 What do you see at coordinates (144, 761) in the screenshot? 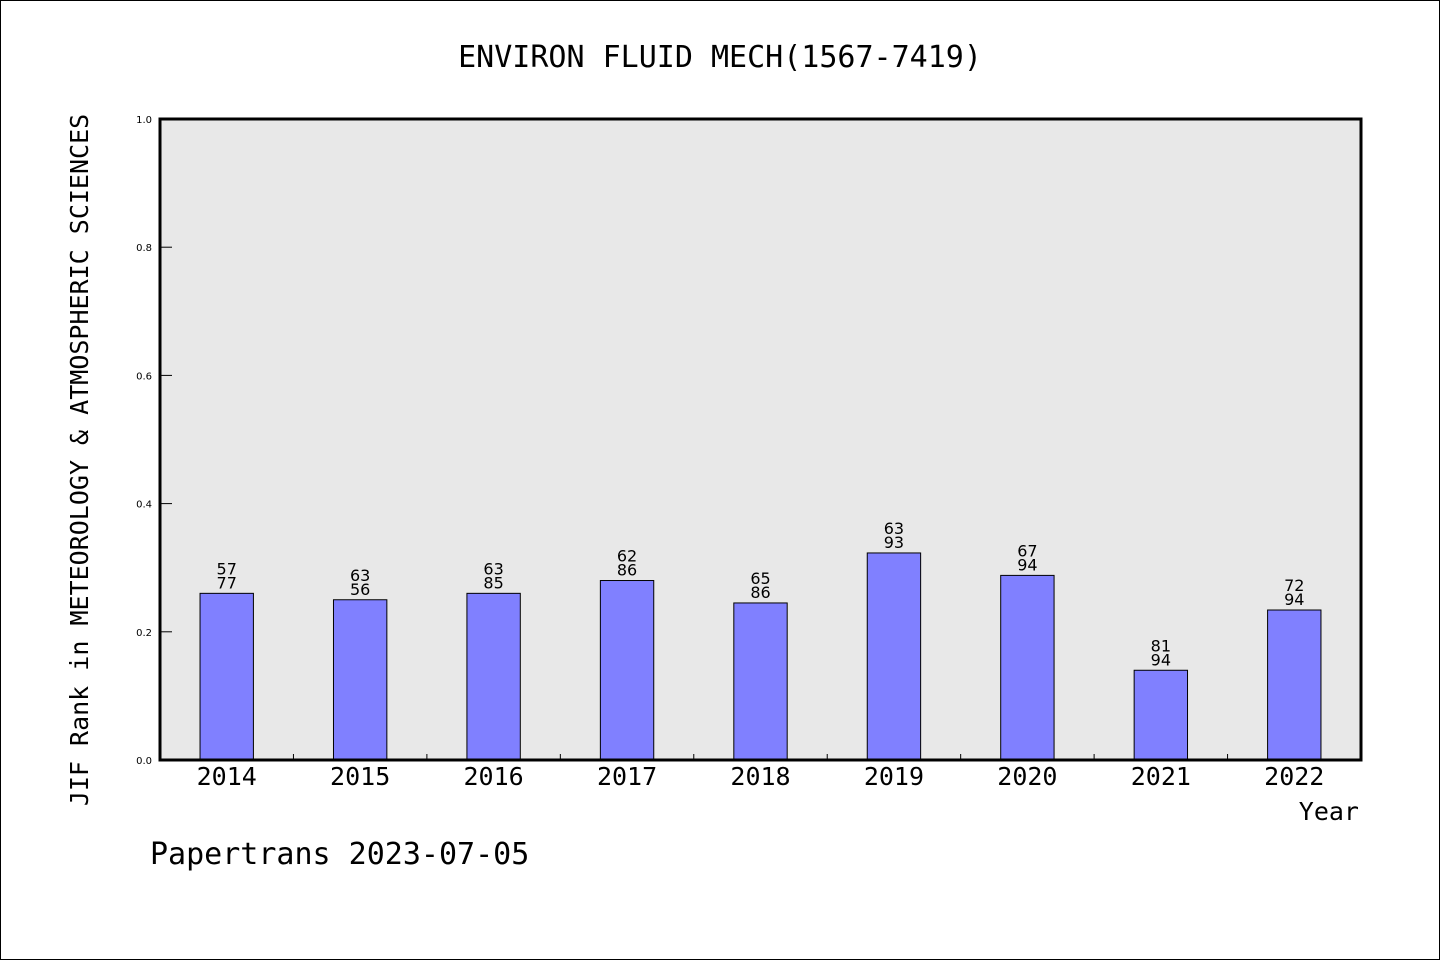
I see `y-tick-label: 0.0` at bounding box center [144, 761].